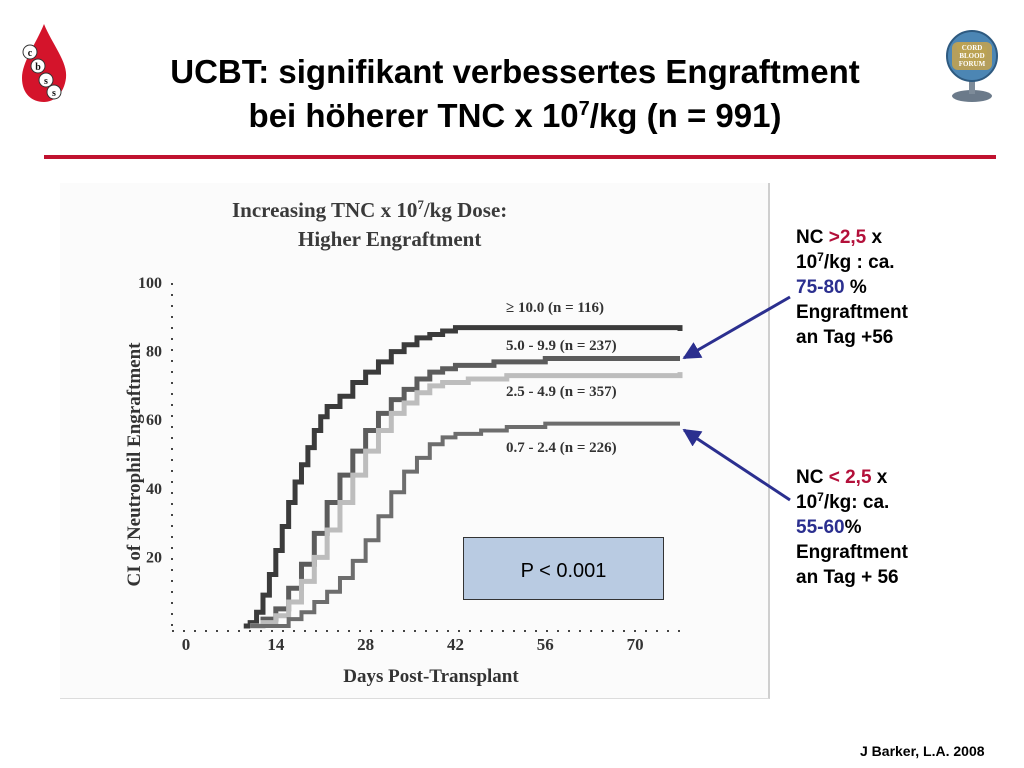  I want to click on globe-logo-line-1: CORD, so click(972, 48).